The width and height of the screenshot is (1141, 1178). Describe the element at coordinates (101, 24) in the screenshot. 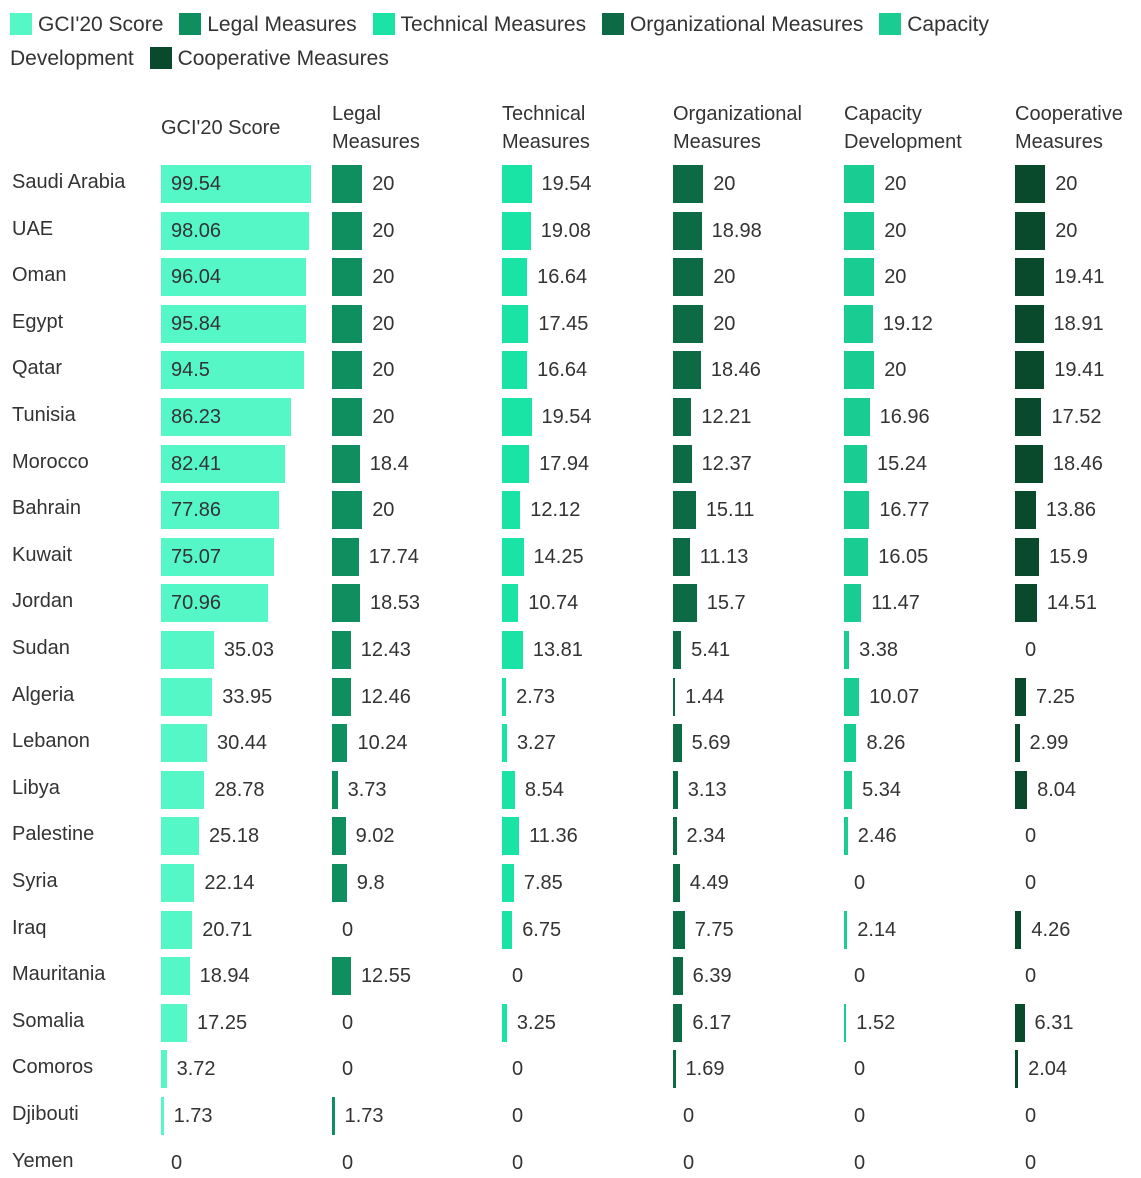

I see `legend-label: GCI'20 Score` at that location.